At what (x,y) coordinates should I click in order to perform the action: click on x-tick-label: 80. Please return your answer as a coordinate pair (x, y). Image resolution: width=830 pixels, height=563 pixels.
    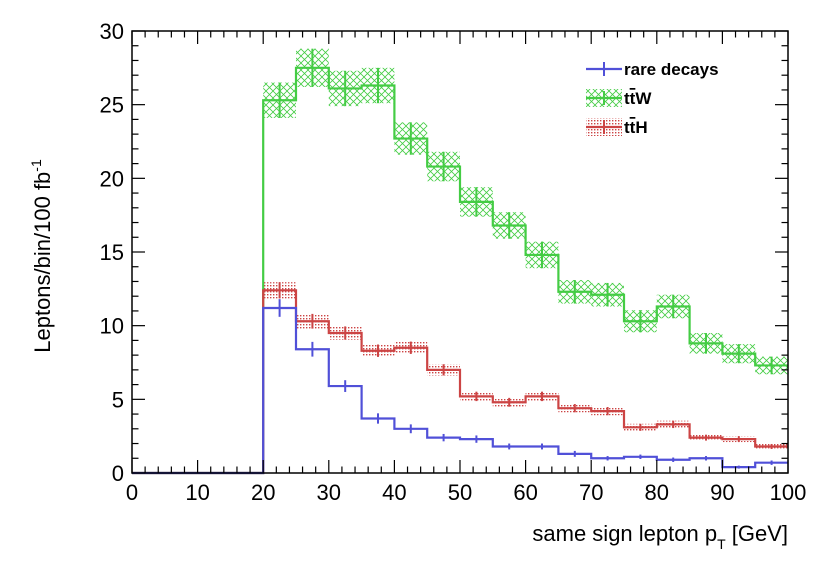
    Looking at the image, I should click on (657, 492).